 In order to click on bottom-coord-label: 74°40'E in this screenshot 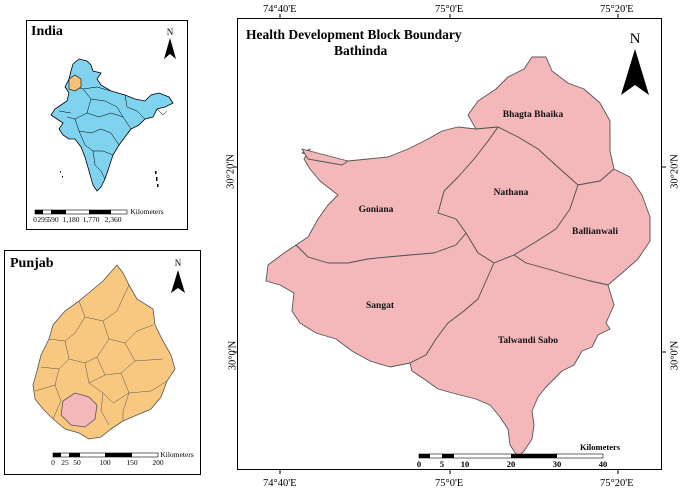, I will do `click(280, 483)`.